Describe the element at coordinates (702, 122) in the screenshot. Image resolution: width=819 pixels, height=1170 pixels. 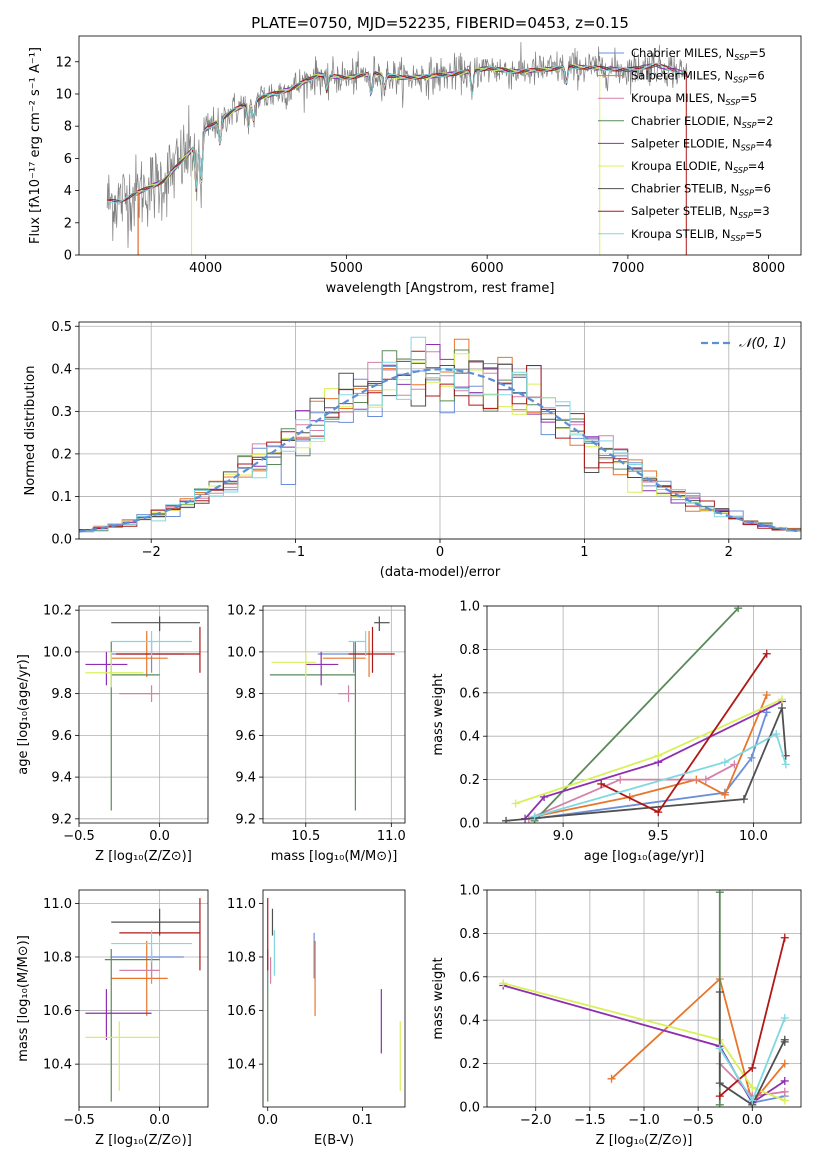
I see `legend-entry: Chabrier ELODIE, NSSP=2` at that location.